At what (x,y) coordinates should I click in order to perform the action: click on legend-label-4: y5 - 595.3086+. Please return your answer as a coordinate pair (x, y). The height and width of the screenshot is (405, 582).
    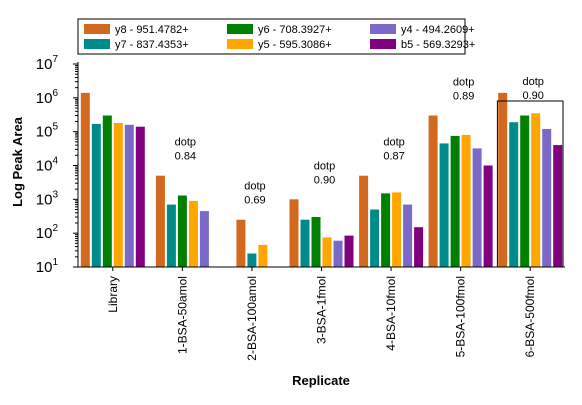
    Looking at the image, I should click on (295, 45).